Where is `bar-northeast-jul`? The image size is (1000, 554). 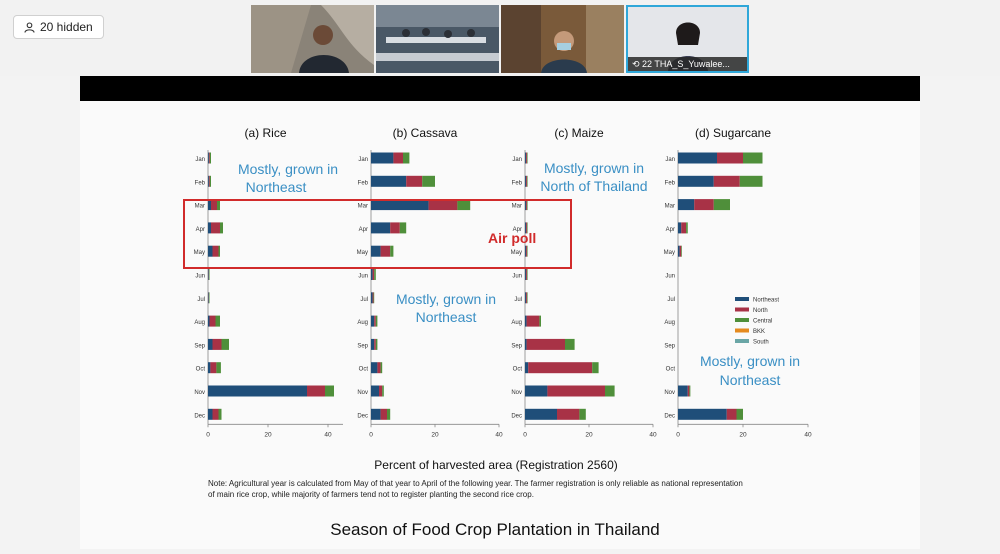
bar-northeast-jul is located at coordinates (525, 297).